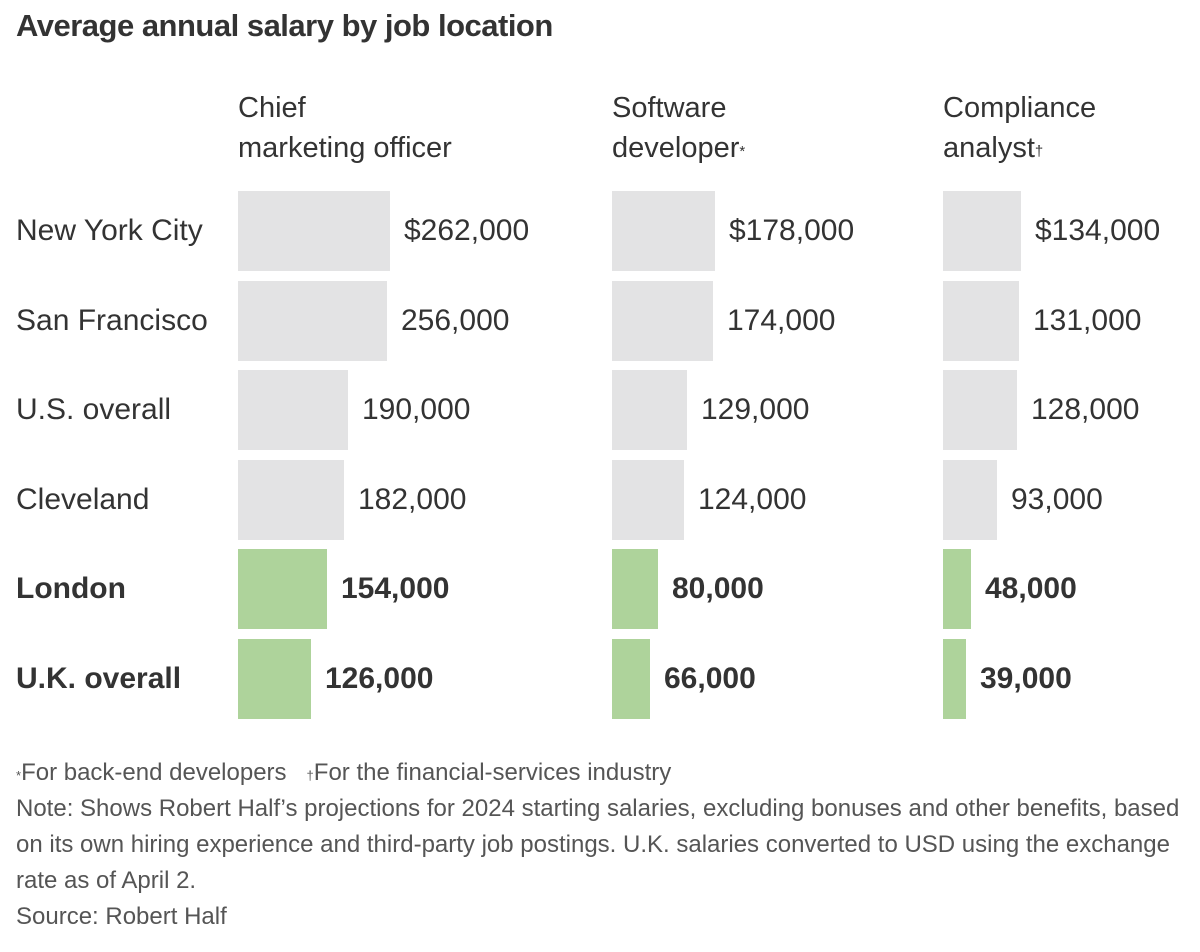 This screenshot has width=1200, height=952. I want to click on row-label-2: U.S. overall, so click(94, 409).